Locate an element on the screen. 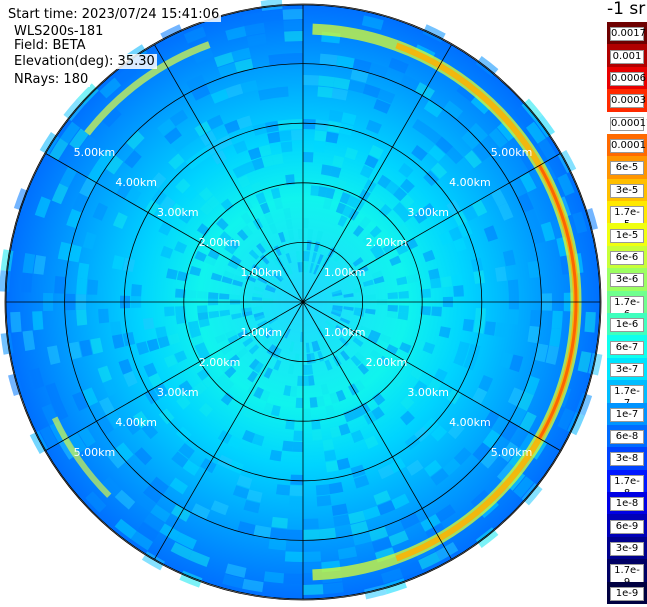 This screenshot has height=607, width=647. colorbar-label: 1e-7 is located at coordinates (627, 414).